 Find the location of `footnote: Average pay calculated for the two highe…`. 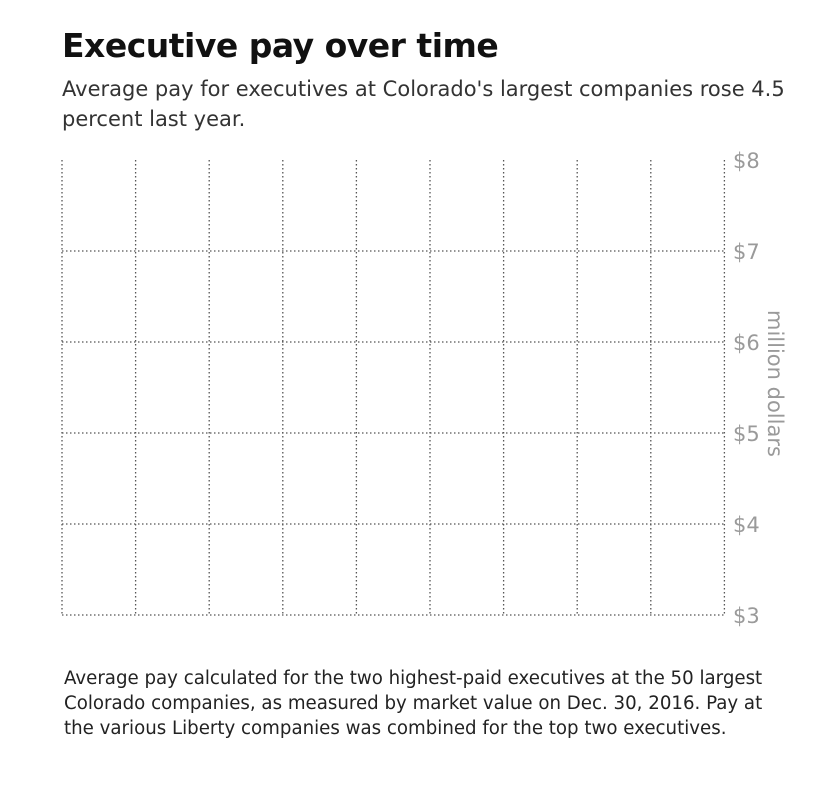

footnote: Average pay calculated for the two highe… is located at coordinates (413, 703).